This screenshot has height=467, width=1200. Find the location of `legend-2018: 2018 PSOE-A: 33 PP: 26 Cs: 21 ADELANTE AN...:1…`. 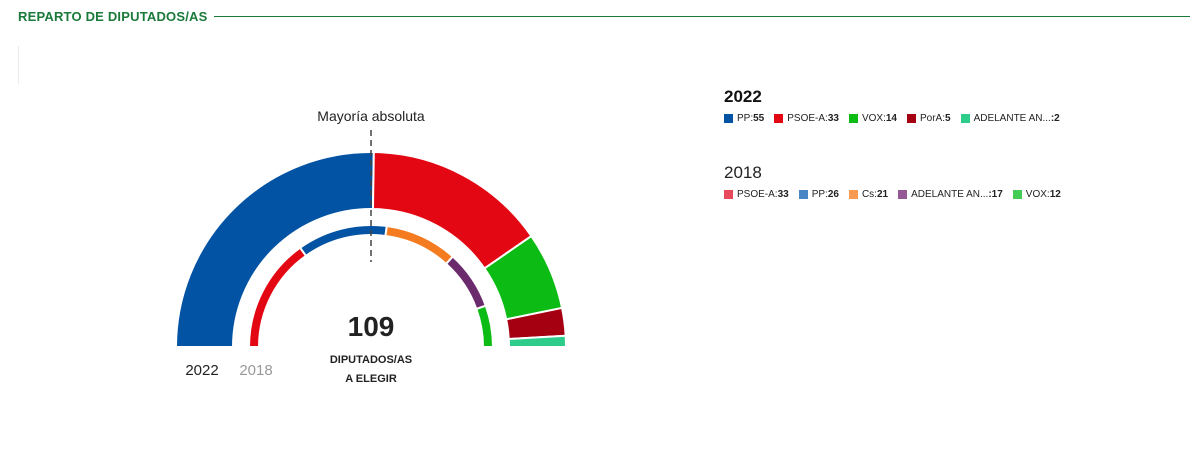

legend-2018: 2018 PSOE-A: 33 PP: 26 Cs: 21 ADELANTE AN...:1… is located at coordinates (914, 181).